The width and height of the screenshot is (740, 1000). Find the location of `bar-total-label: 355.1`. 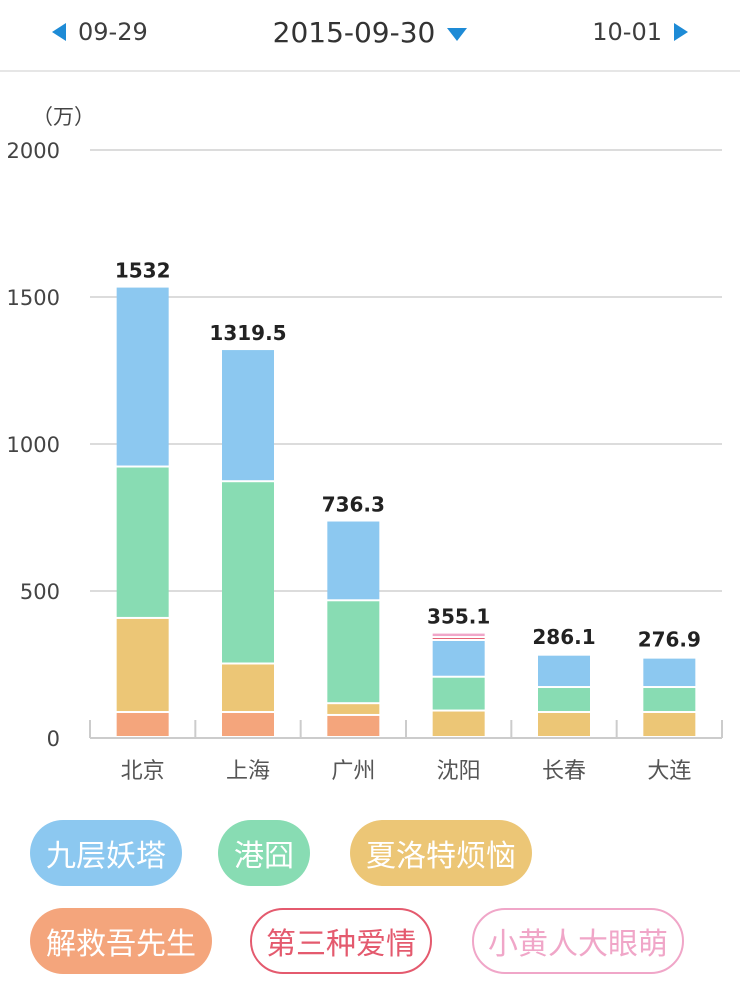

bar-total-label: 355.1 is located at coordinates (458, 617).